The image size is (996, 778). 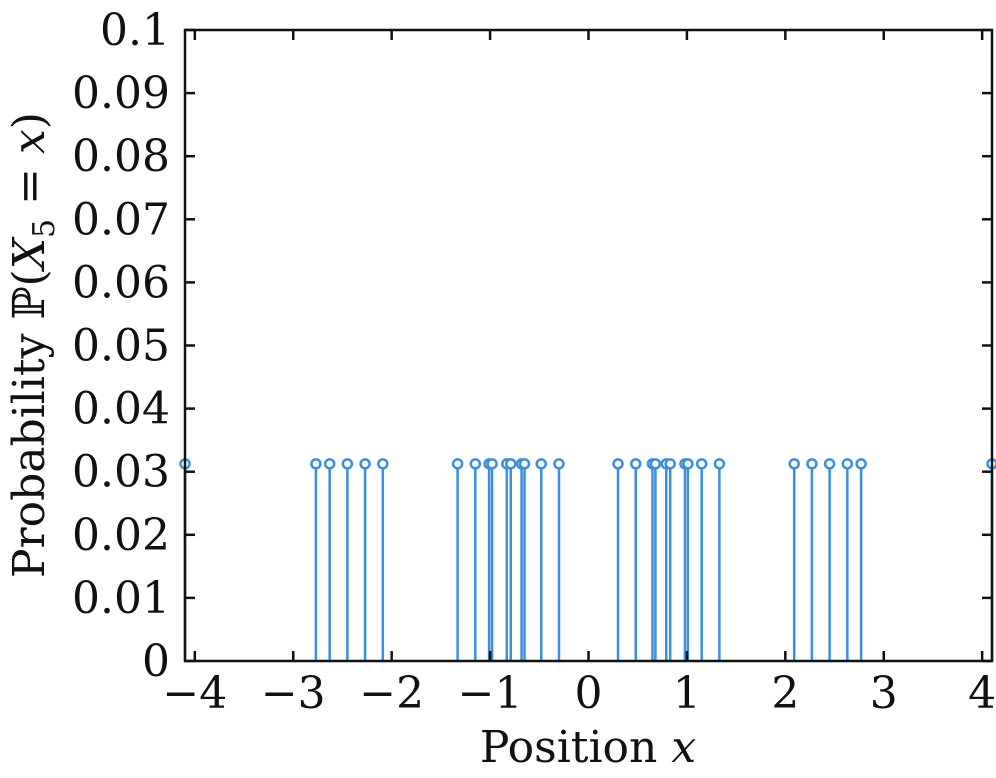 I want to click on x-tick-label: −2, so click(x=391, y=693).